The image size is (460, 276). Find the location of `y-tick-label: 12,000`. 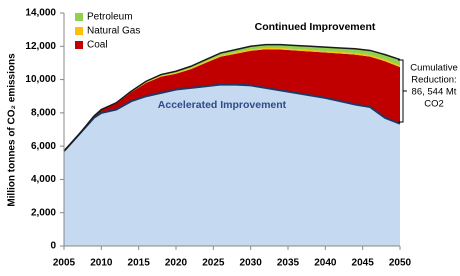

y-tick-label: 12,000 is located at coordinates (40, 46).